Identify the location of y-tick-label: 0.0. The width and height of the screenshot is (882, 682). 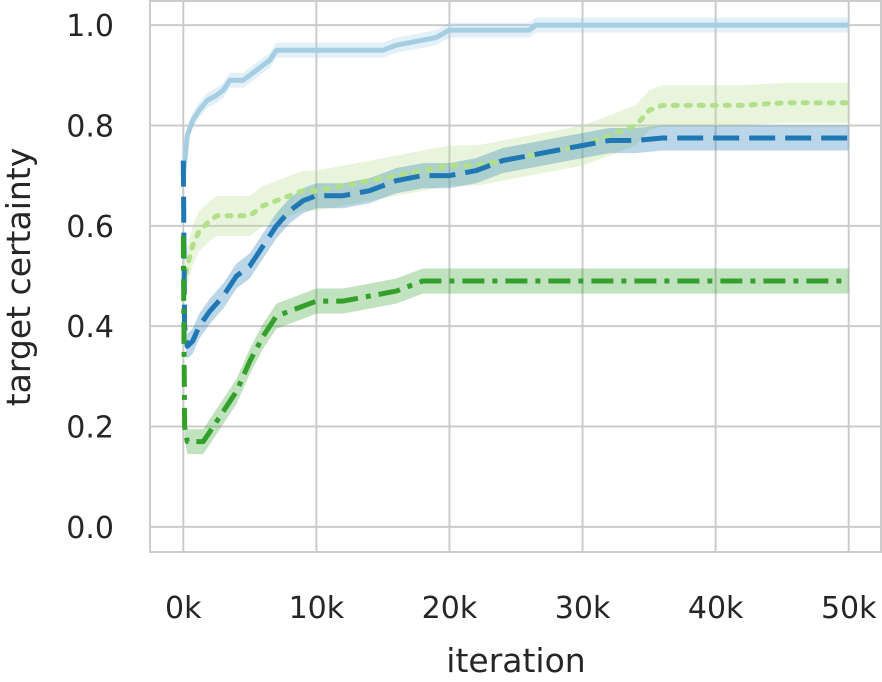
(90, 528).